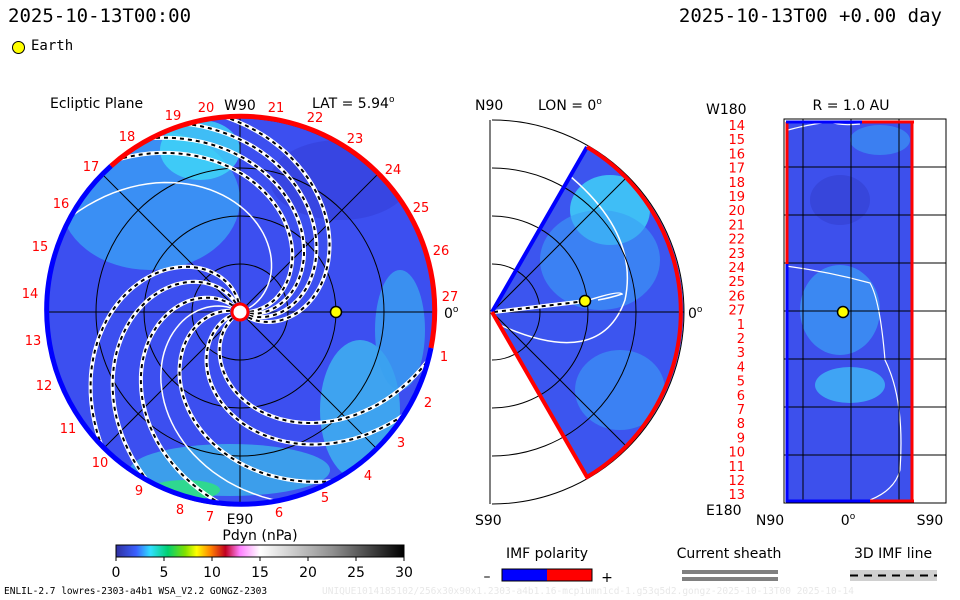 Image resolution: width=960 pixels, height=600 pixels. What do you see at coordinates (729, 563) in the screenshot?
I see `current-sheath-legend: Current sheath` at bounding box center [729, 563].